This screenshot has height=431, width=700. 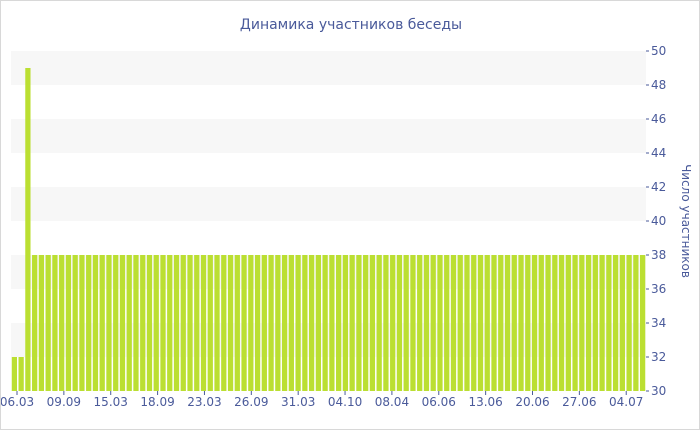 I want to click on x-tick-label: 26.09, so click(x=251, y=402).